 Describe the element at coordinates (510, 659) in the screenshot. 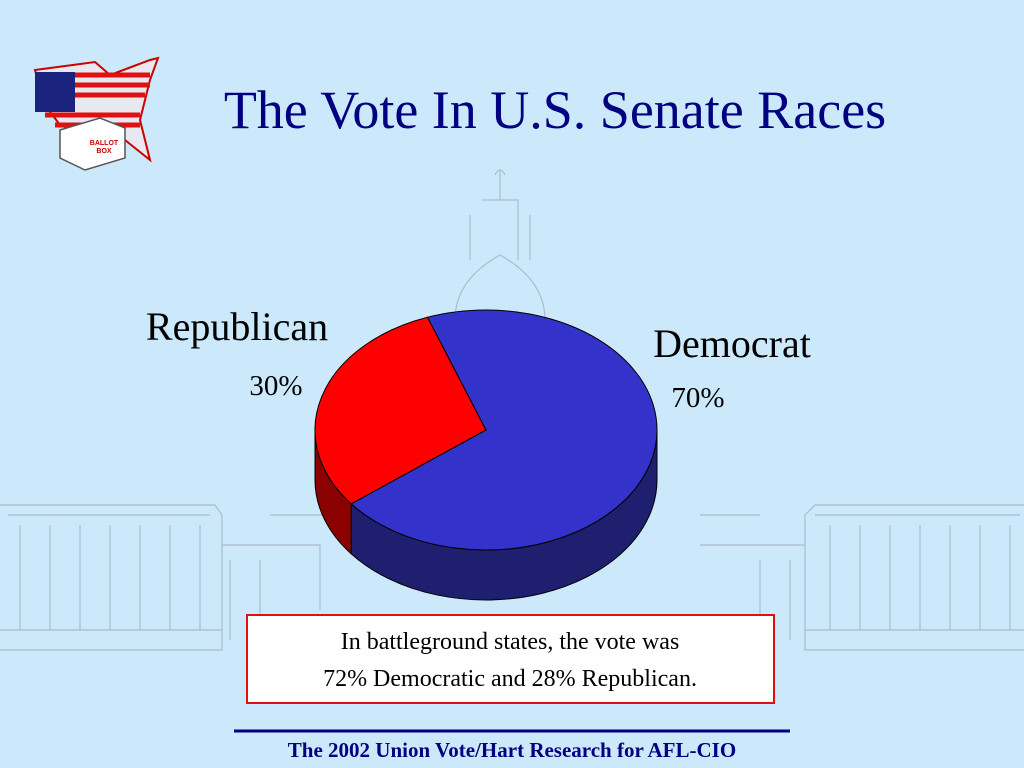

I see `note-box` at that location.